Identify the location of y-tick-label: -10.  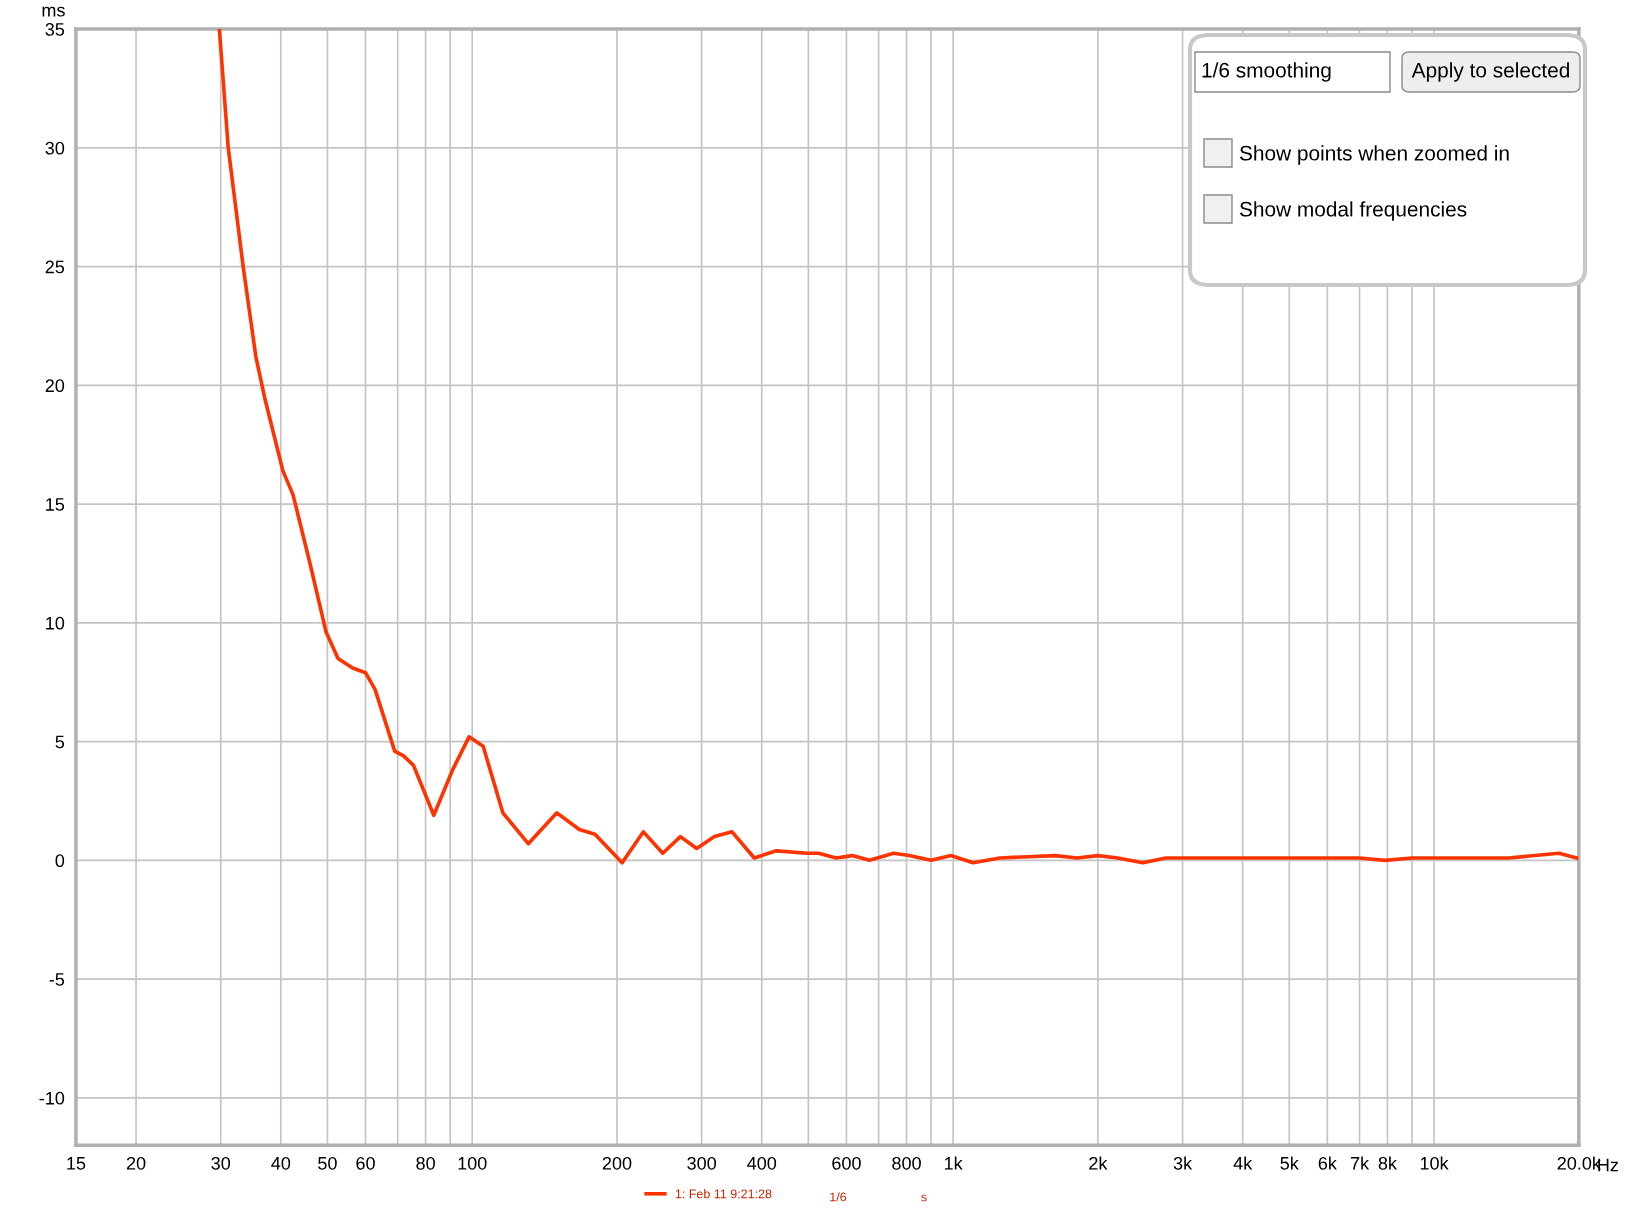
(52, 1098).